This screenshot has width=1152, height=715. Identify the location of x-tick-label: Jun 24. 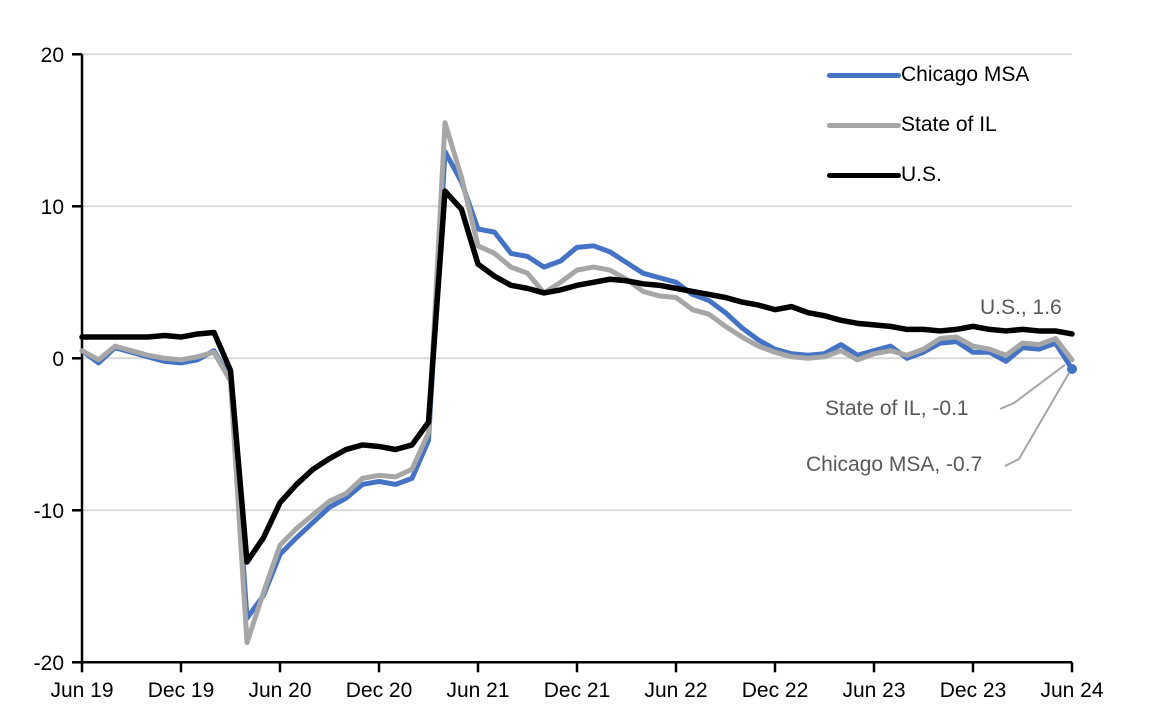
(1071, 690).